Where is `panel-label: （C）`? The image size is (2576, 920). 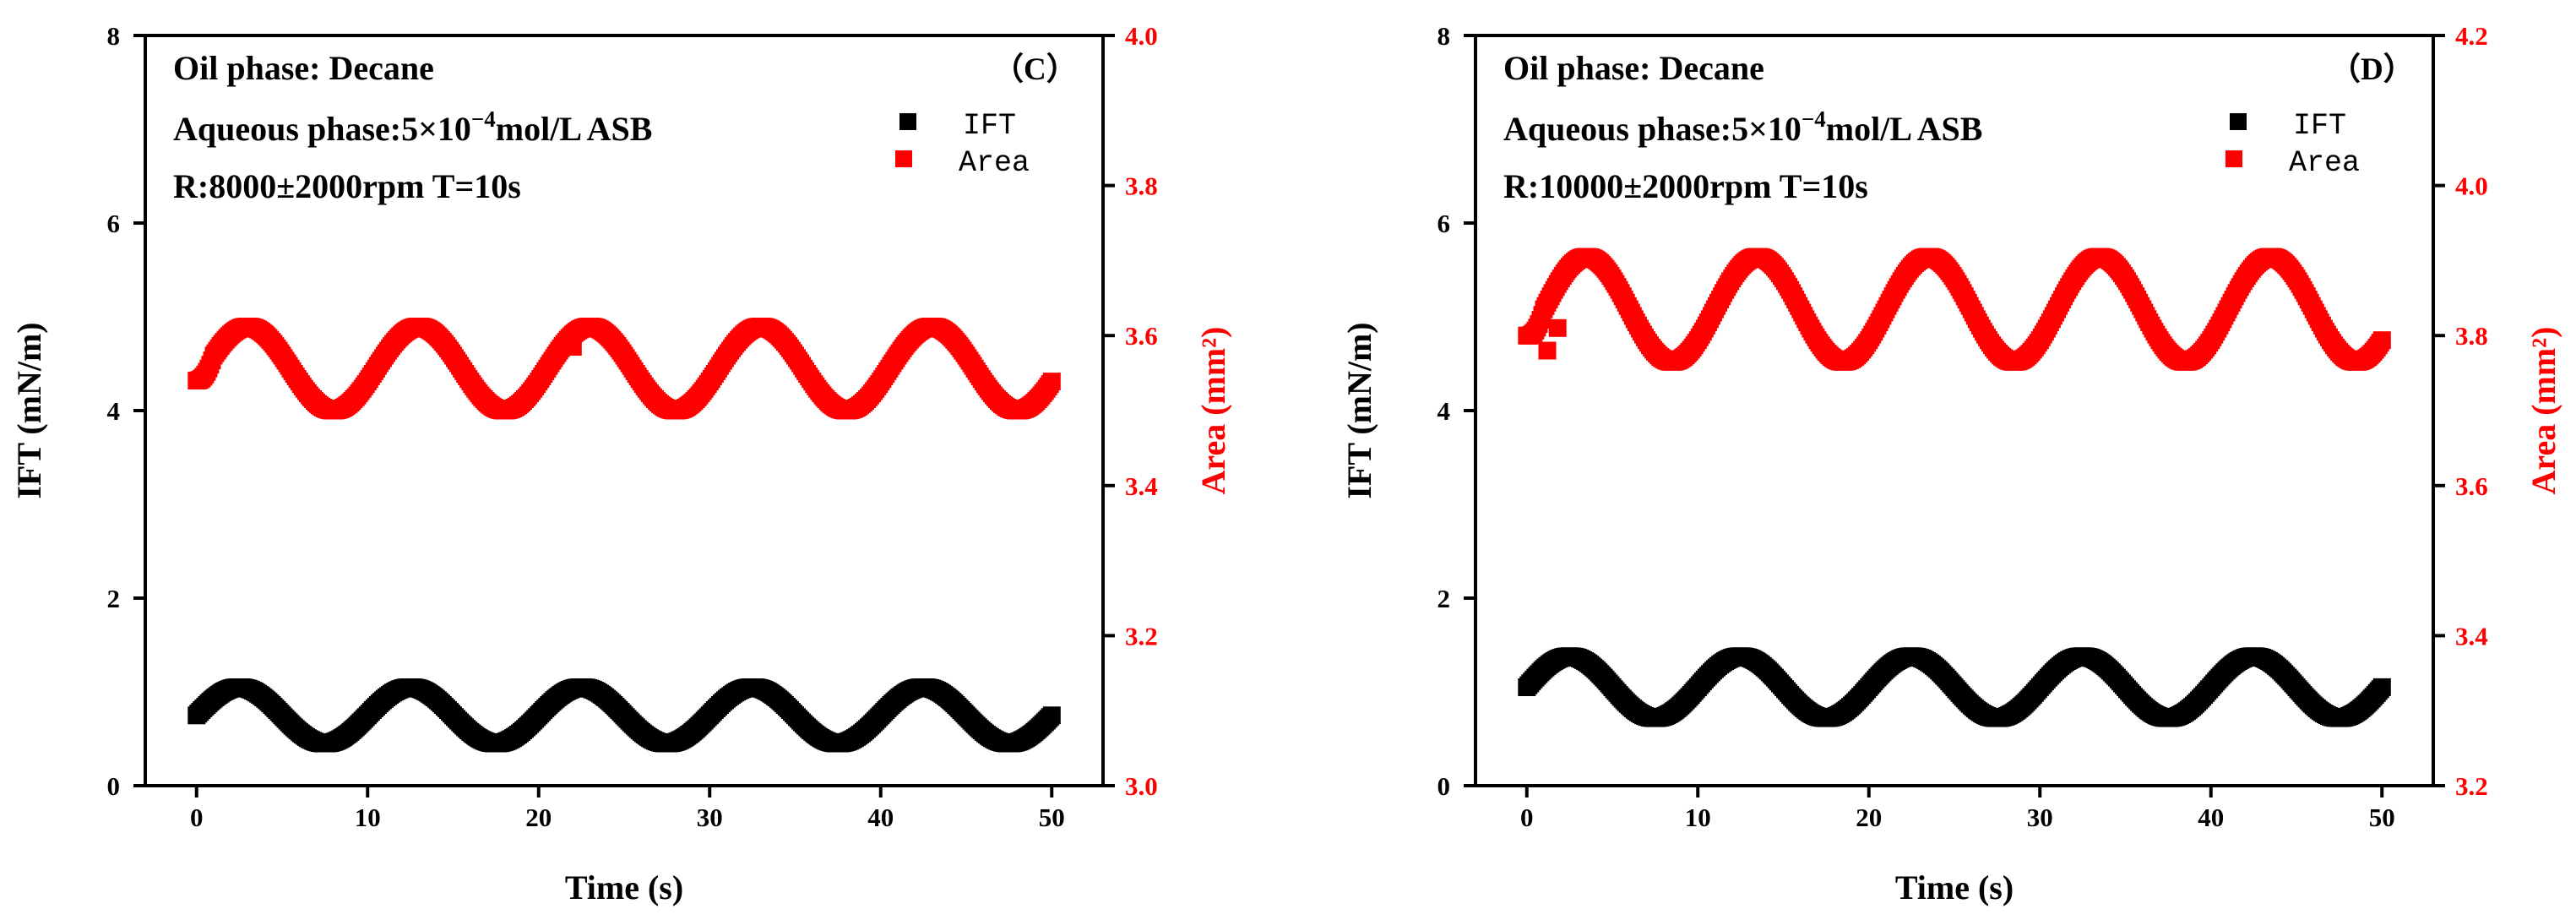
panel-label: （C） is located at coordinates (1035, 69).